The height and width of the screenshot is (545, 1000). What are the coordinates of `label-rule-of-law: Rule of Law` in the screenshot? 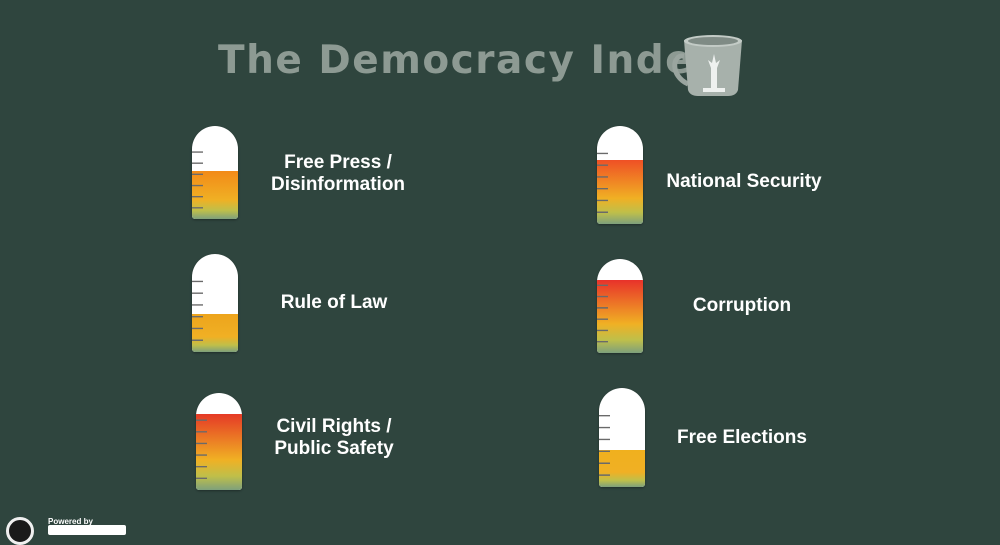 It's located at (334, 302).